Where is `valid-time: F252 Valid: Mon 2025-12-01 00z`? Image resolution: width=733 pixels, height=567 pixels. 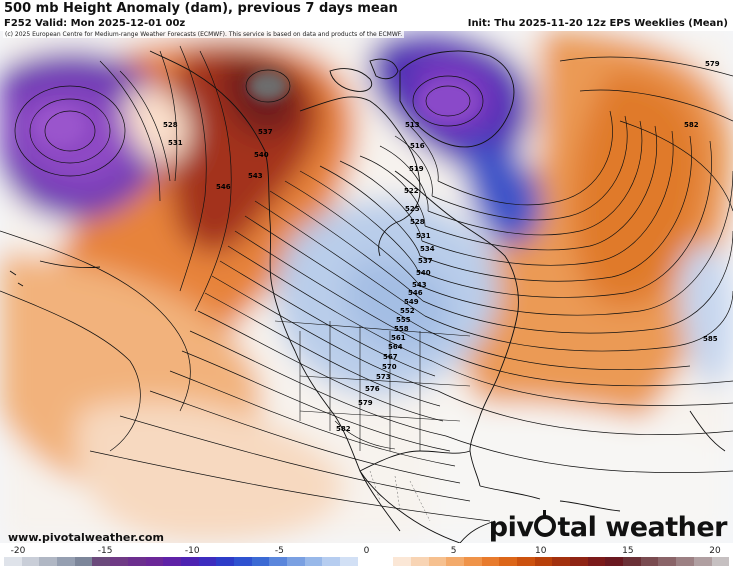 valid-time: F252 Valid: Mon 2025-12-01 00z is located at coordinates (95, 23).